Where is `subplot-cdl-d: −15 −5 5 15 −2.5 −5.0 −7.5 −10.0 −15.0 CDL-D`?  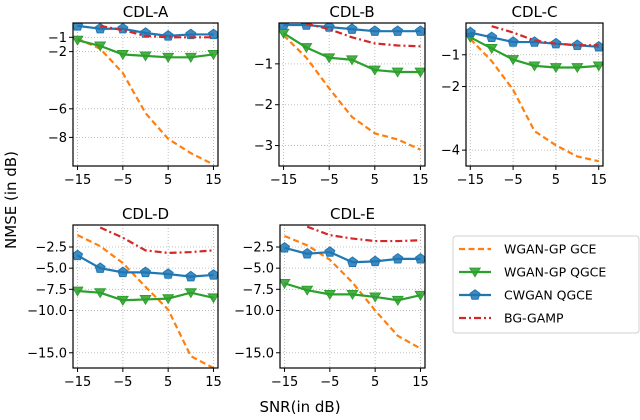 subplot-cdl-d: −15 −5 5 15 −2.5 −5.0 −7.5 −10.0 −15.0 CDL-D is located at coordinates (124, 297).